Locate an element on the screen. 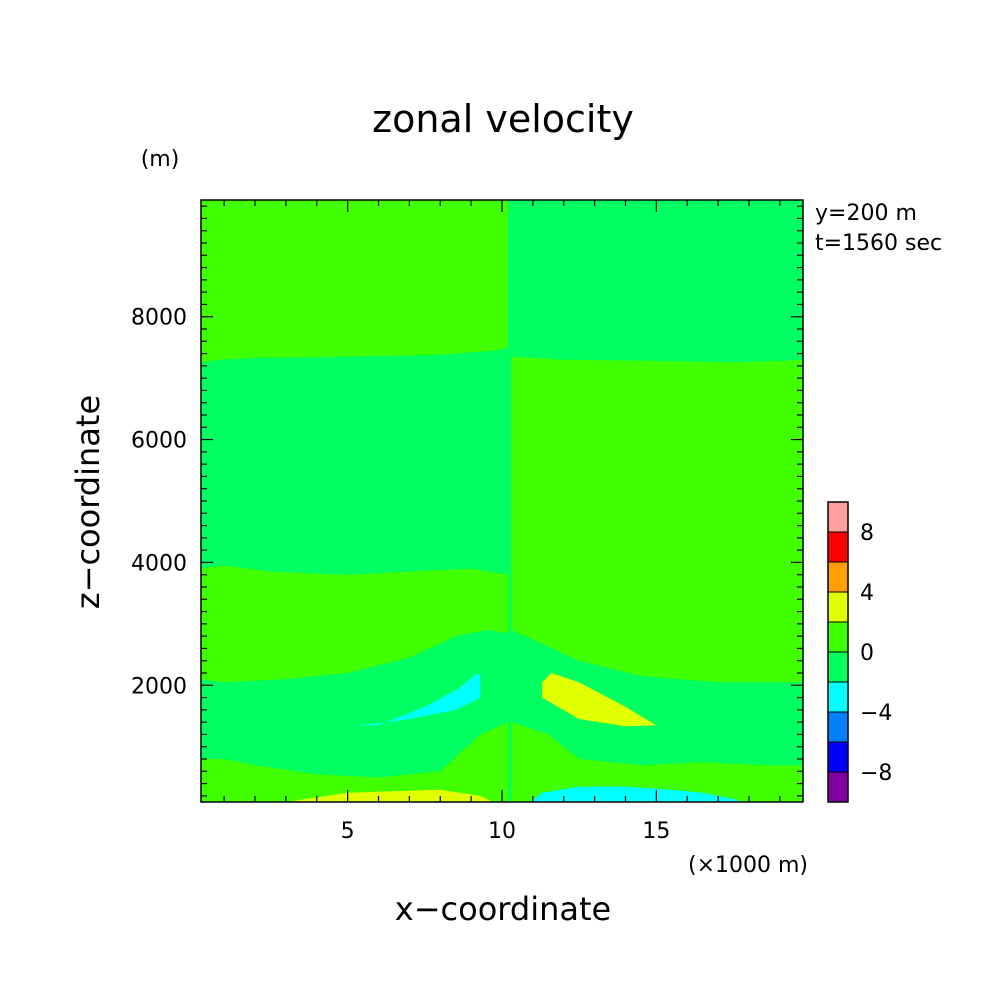 The image size is (1004, 1004). colorbar-tick-label: 0 is located at coordinates (867, 653).